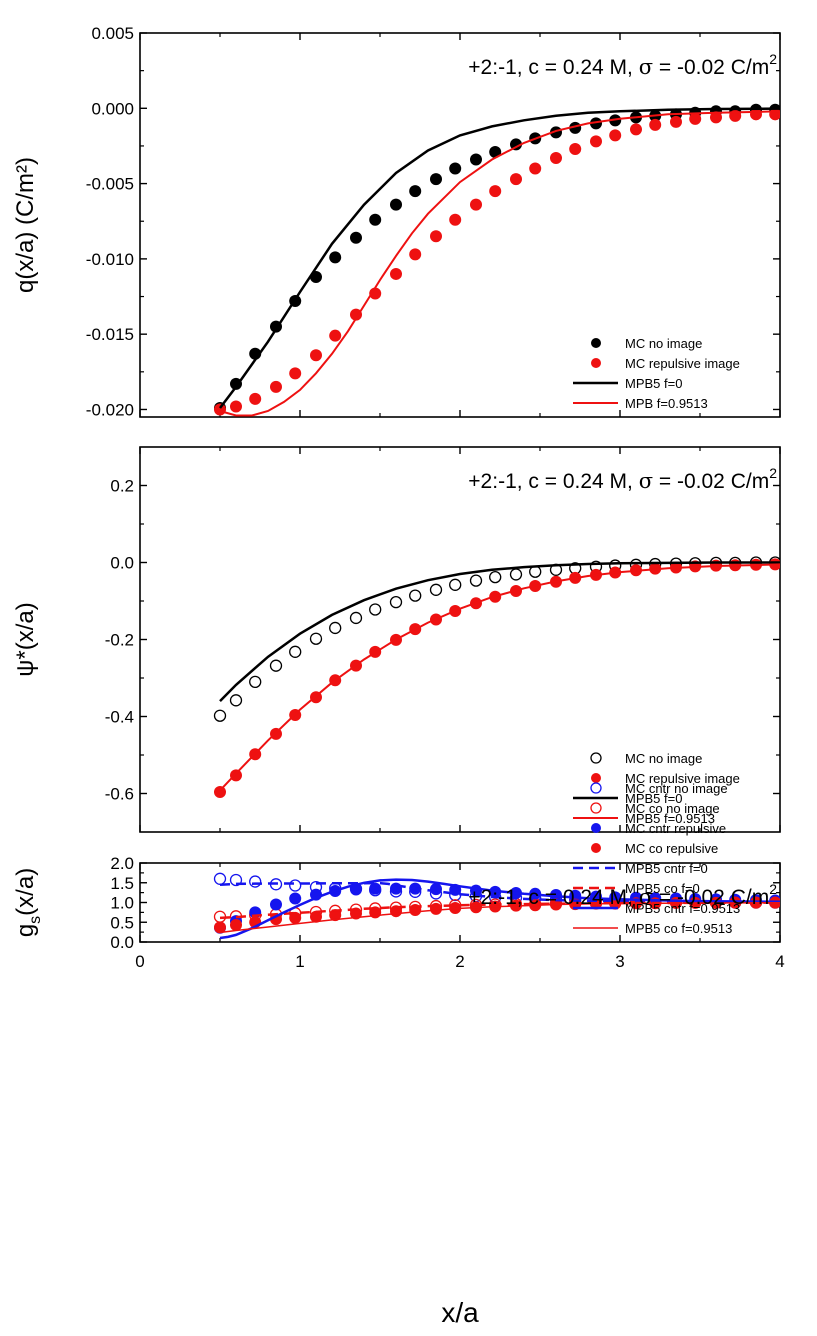 The height and width of the screenshot is (1336, 817). Describe the element at coordinates (662, 888) in the screenshot. I see `legend-label: MPB5 co f=0` at that location.